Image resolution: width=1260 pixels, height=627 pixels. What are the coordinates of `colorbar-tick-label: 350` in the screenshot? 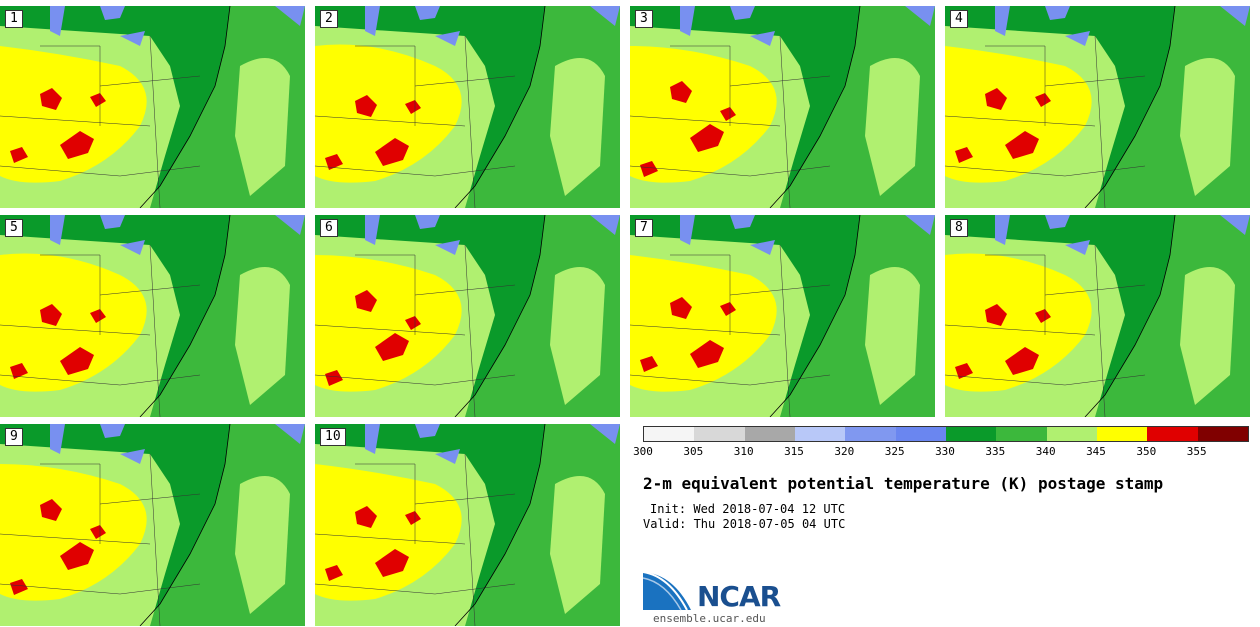 It's located at (1146, 451).